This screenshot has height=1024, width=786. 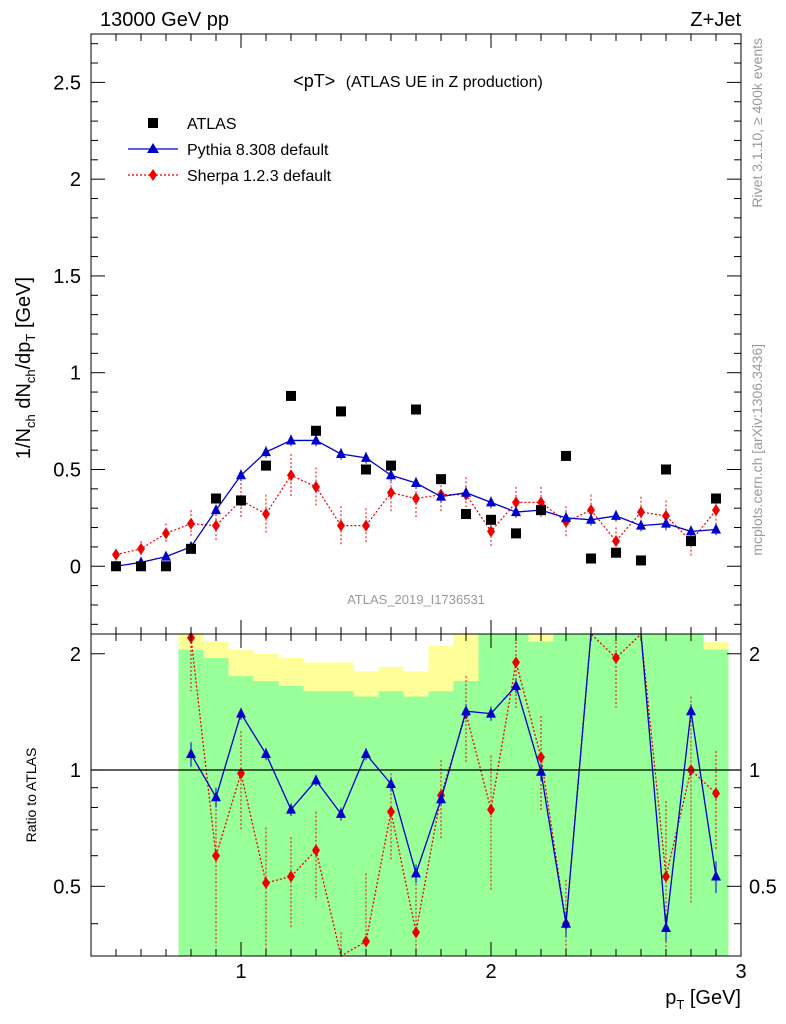 What do you see at coordinates (416, 599) in the screenshot?
I see `analysis-id: ATLAS_2019_I1736531` at bounding box center [416, 599].